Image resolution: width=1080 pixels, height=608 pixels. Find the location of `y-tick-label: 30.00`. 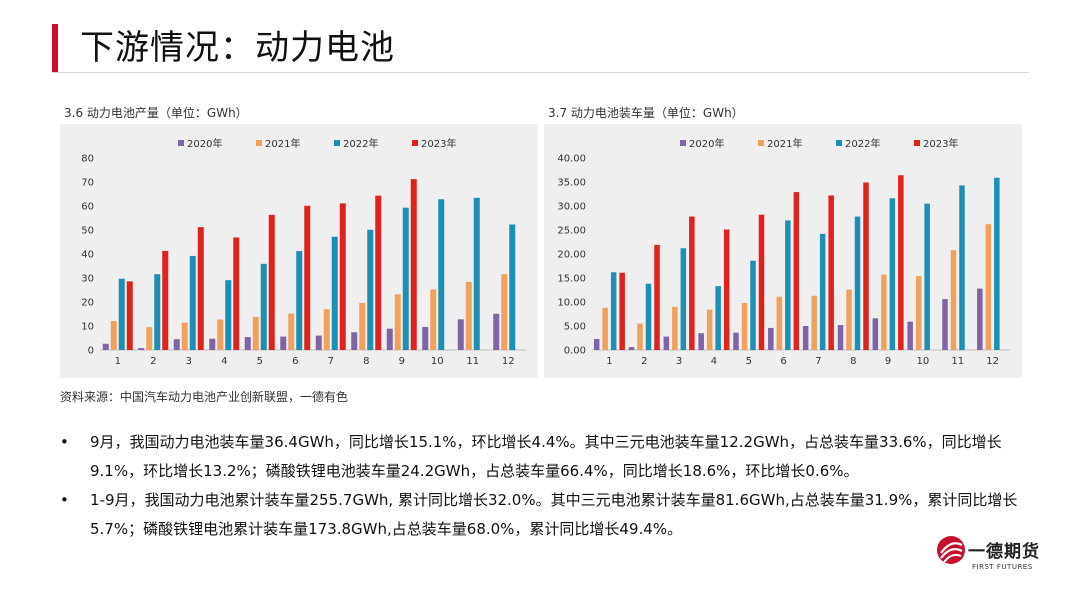

y-tick-label: 30.00 is located at coordinates (571, 207).